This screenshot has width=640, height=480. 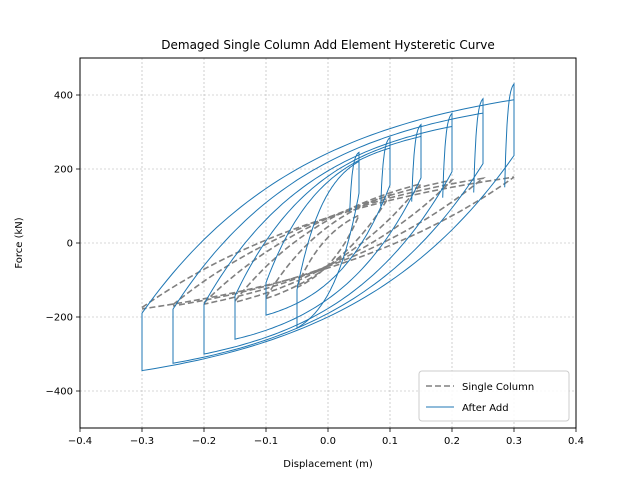 What do you see at coordinates (204, 441) in the screenshot?
I see `x-tick-label: −0.2` at bounding box center [204, 441].